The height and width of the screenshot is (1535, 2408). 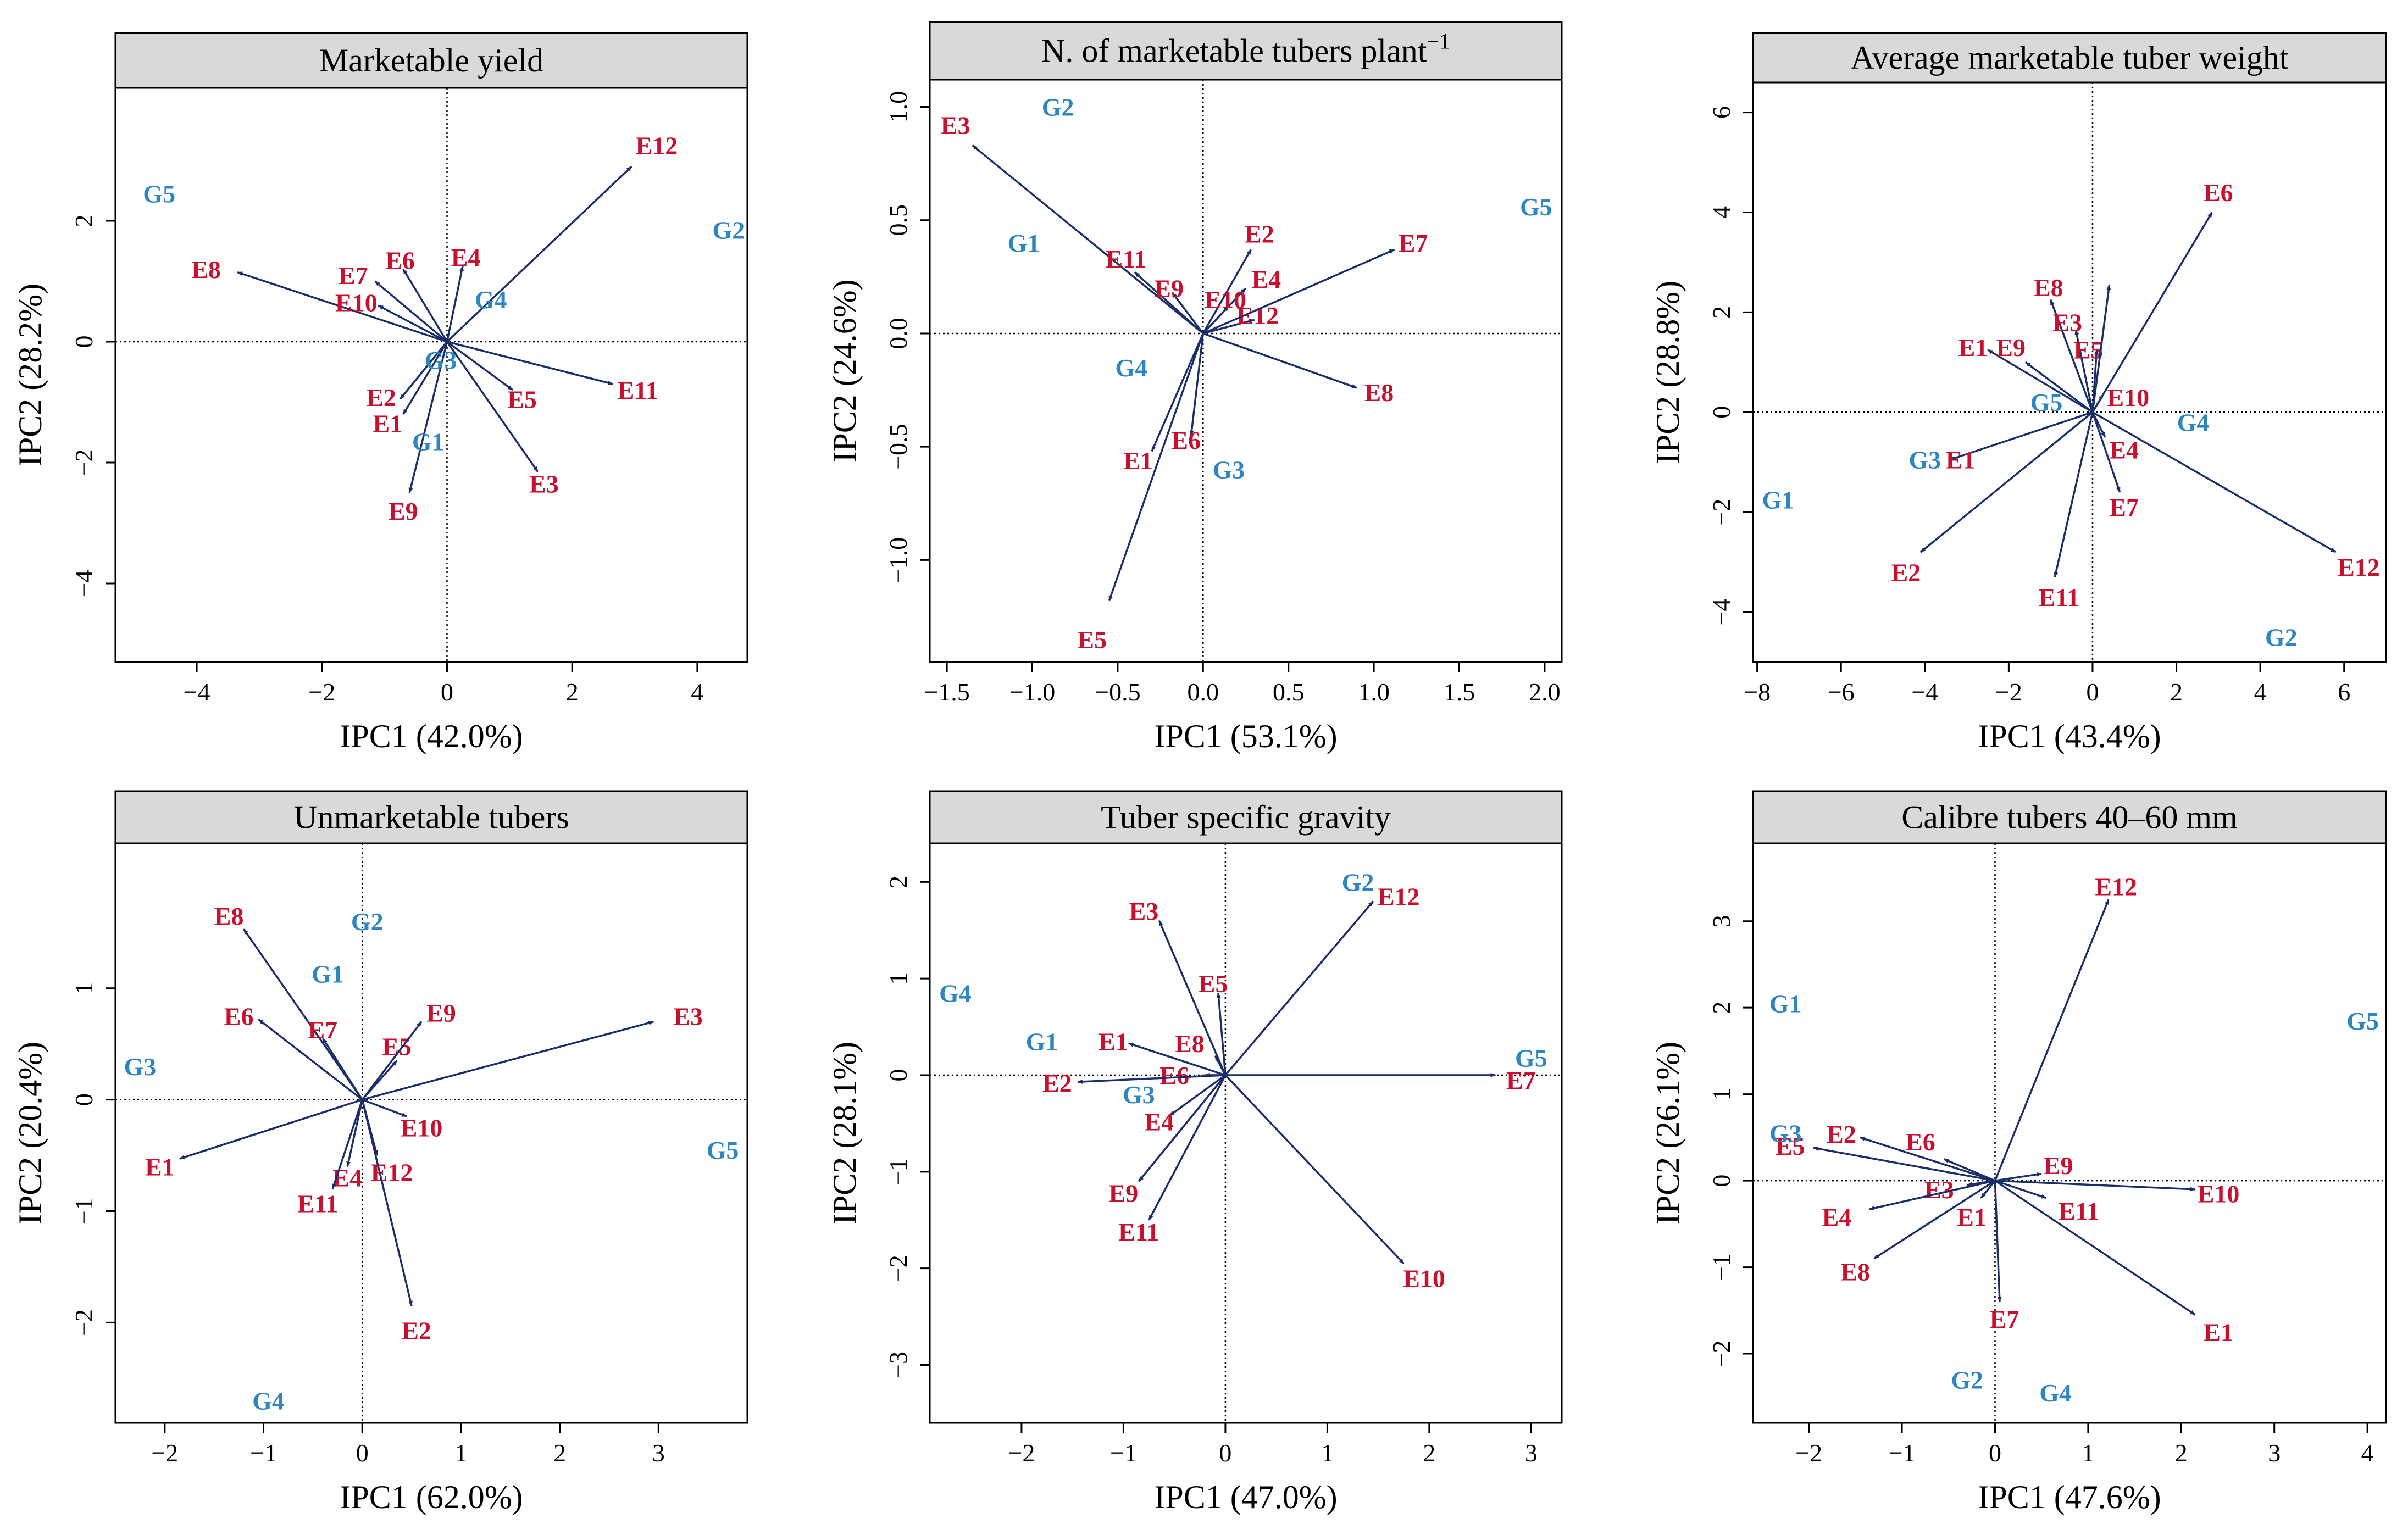 I want to click on x-tick-label: −1.0, so click(x=1032, y=692).